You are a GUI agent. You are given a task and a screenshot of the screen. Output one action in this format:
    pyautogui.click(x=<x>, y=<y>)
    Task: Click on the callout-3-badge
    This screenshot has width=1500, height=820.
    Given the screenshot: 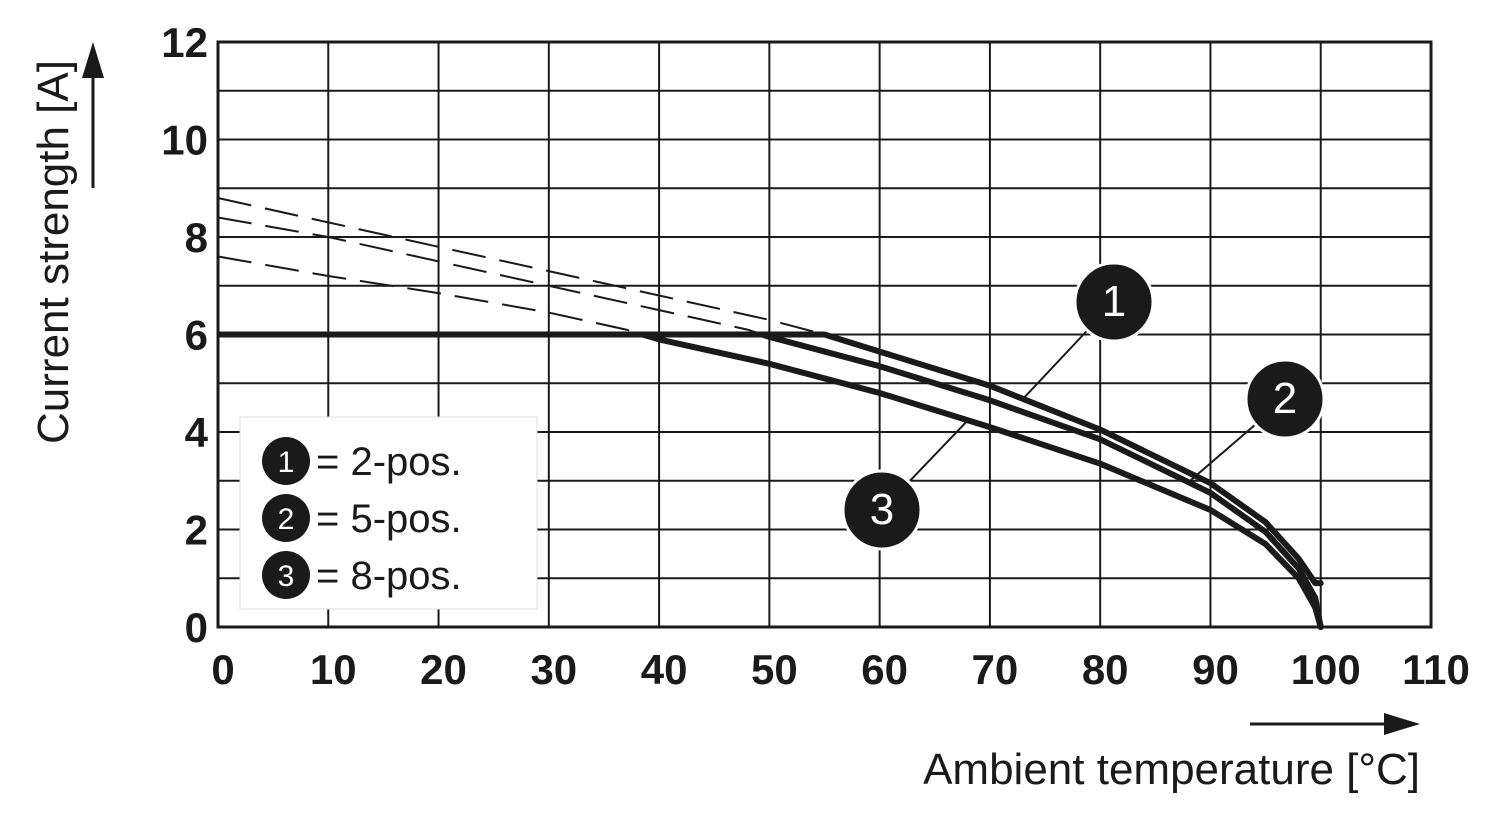 What is the action you would take?
    pyautogui.click(x=882, y=510)
    